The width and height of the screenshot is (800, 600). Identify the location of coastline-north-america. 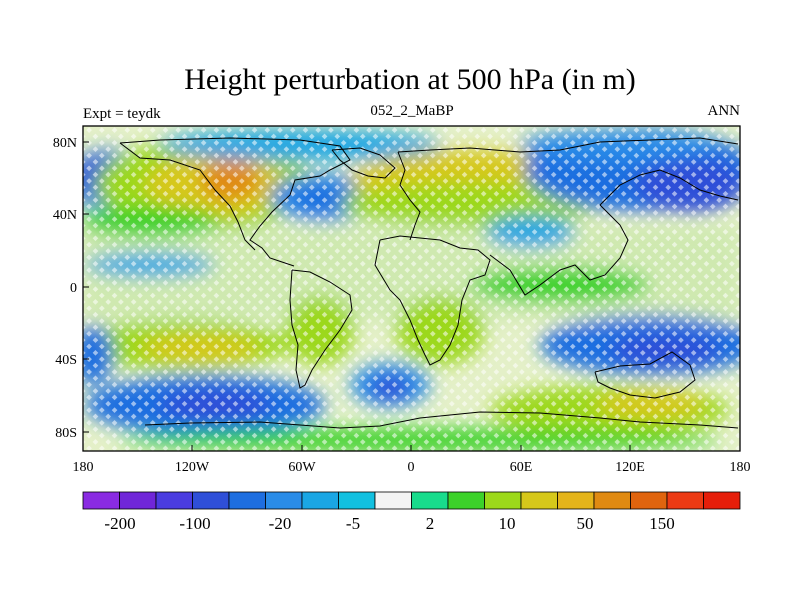
(235, 202).